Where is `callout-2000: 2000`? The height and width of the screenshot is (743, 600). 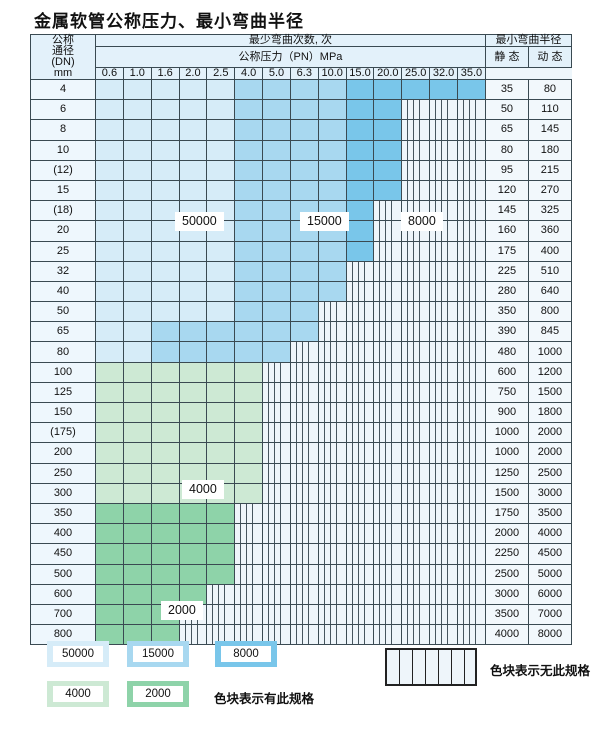
callout-2000: 2000 is located at coordinates (182, 610).